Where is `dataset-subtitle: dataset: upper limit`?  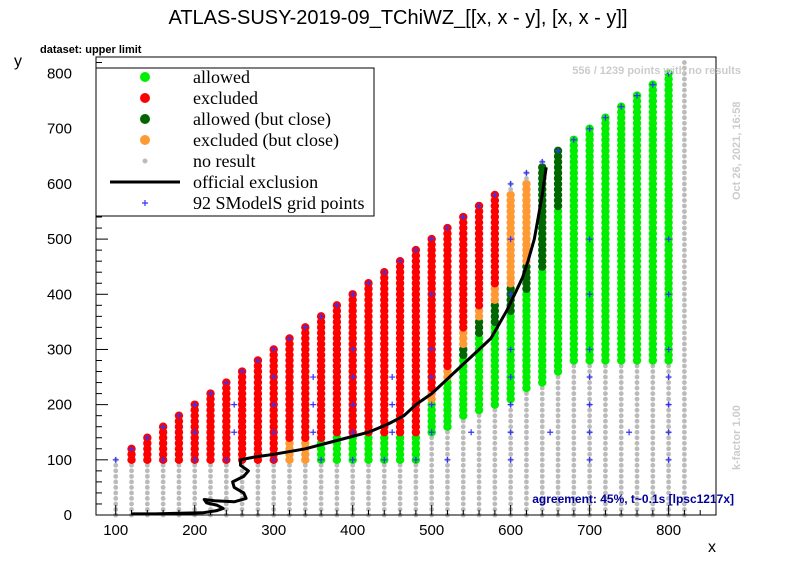
dataset-subtitle: dataset: upper limit is located at coordinates (91, 50).